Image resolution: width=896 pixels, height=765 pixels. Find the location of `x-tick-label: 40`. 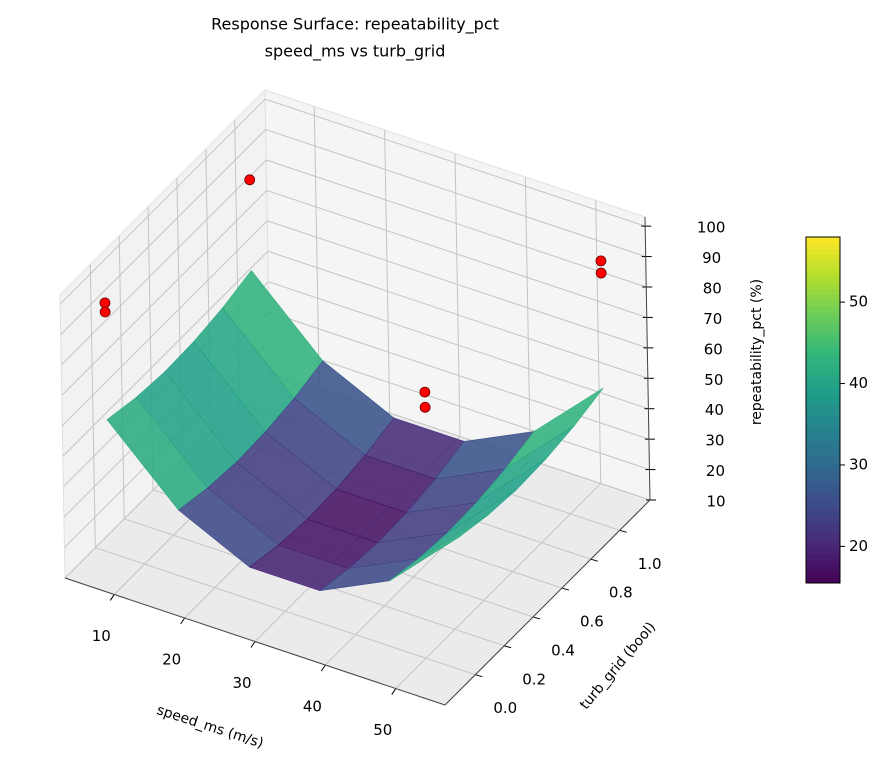

x-tick-label: 40 is located at coordinates (312, 707).